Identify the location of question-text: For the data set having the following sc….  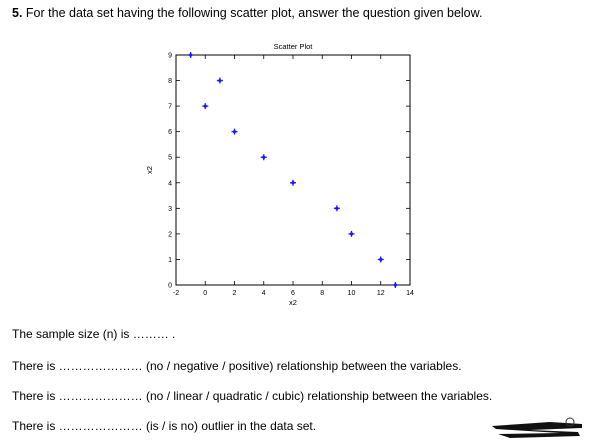
(254, 13).